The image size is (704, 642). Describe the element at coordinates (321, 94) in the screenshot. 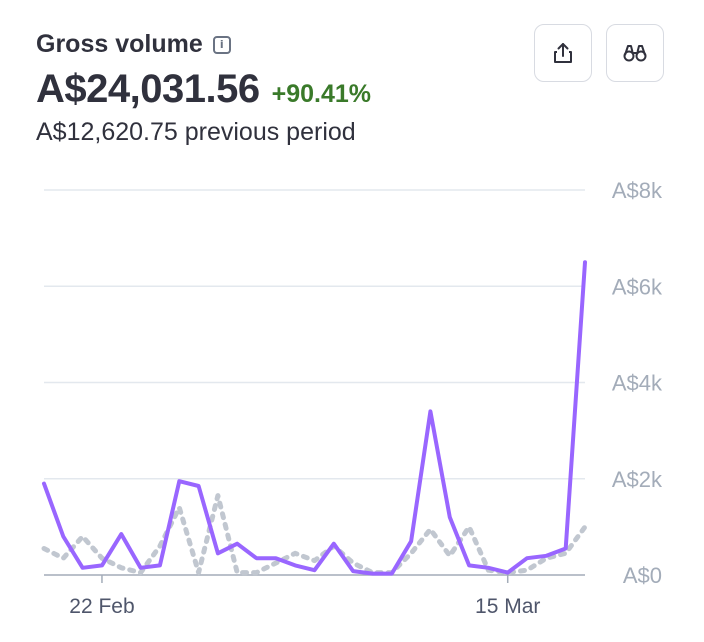

I see `change-badge: +90.41%` at that location.